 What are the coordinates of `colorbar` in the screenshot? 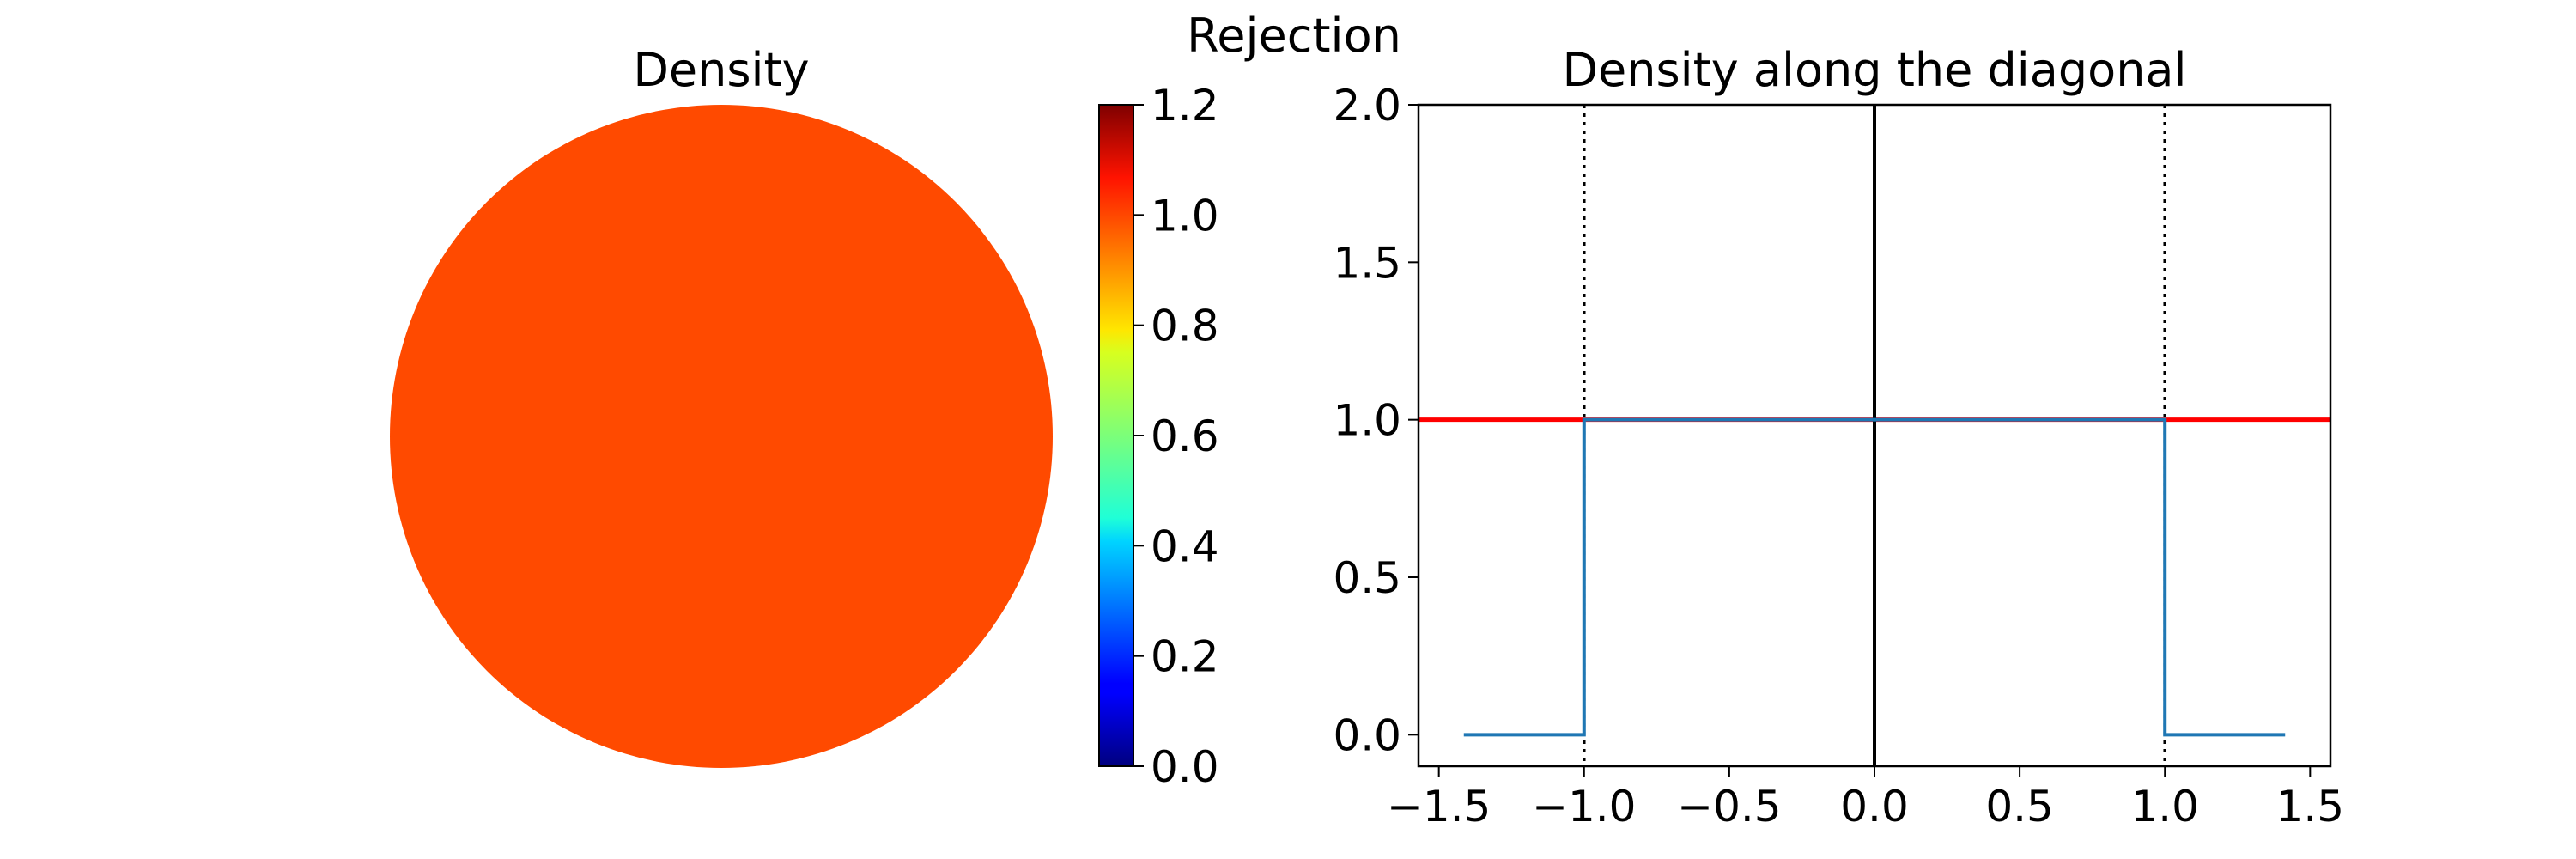 It's located at (1116, 435).